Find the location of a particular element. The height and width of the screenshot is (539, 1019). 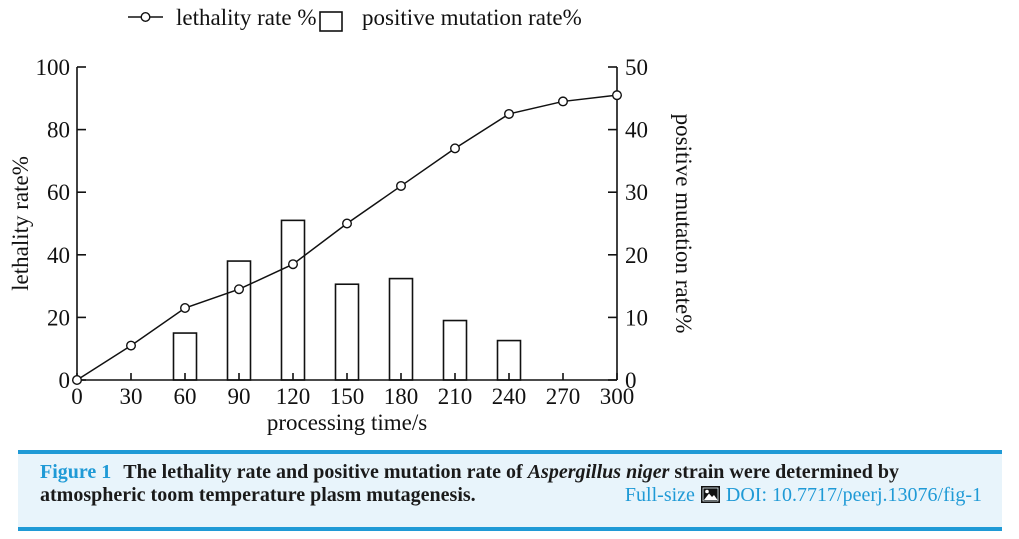

legend-bar-sample is located at coordinates (331, 21).